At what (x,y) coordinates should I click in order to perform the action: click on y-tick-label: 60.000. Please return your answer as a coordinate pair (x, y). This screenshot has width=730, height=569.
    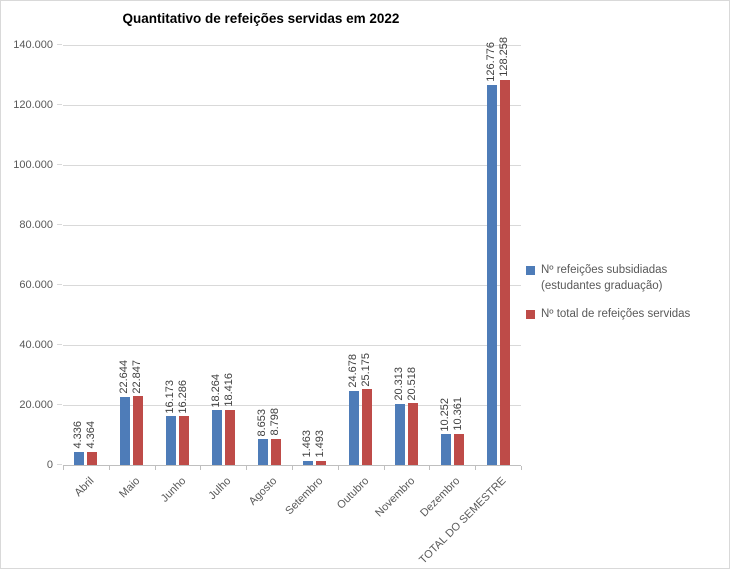
    Looking at the image, I should click on (36, 285).